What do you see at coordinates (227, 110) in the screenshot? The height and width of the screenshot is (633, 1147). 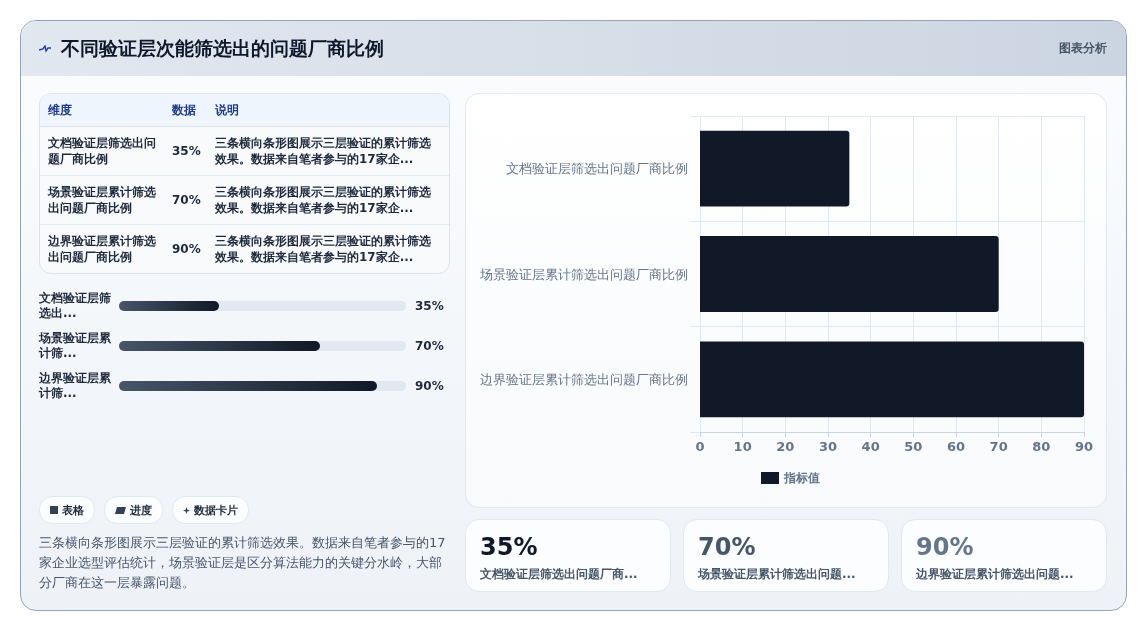 I see `text: 说明` at bounding box center [227, 110].